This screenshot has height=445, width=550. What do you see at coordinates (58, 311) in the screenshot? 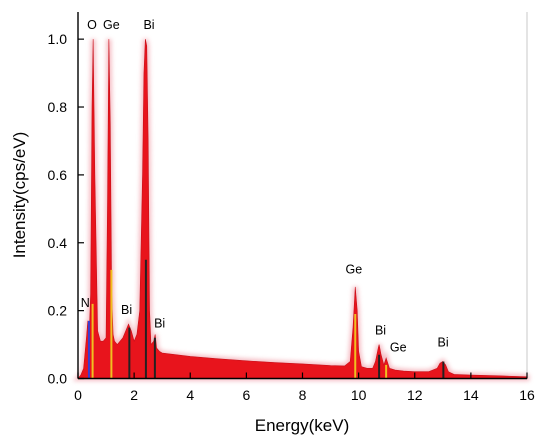
I see `y-tick-label: 0.2` at bounding box center [58, 311].